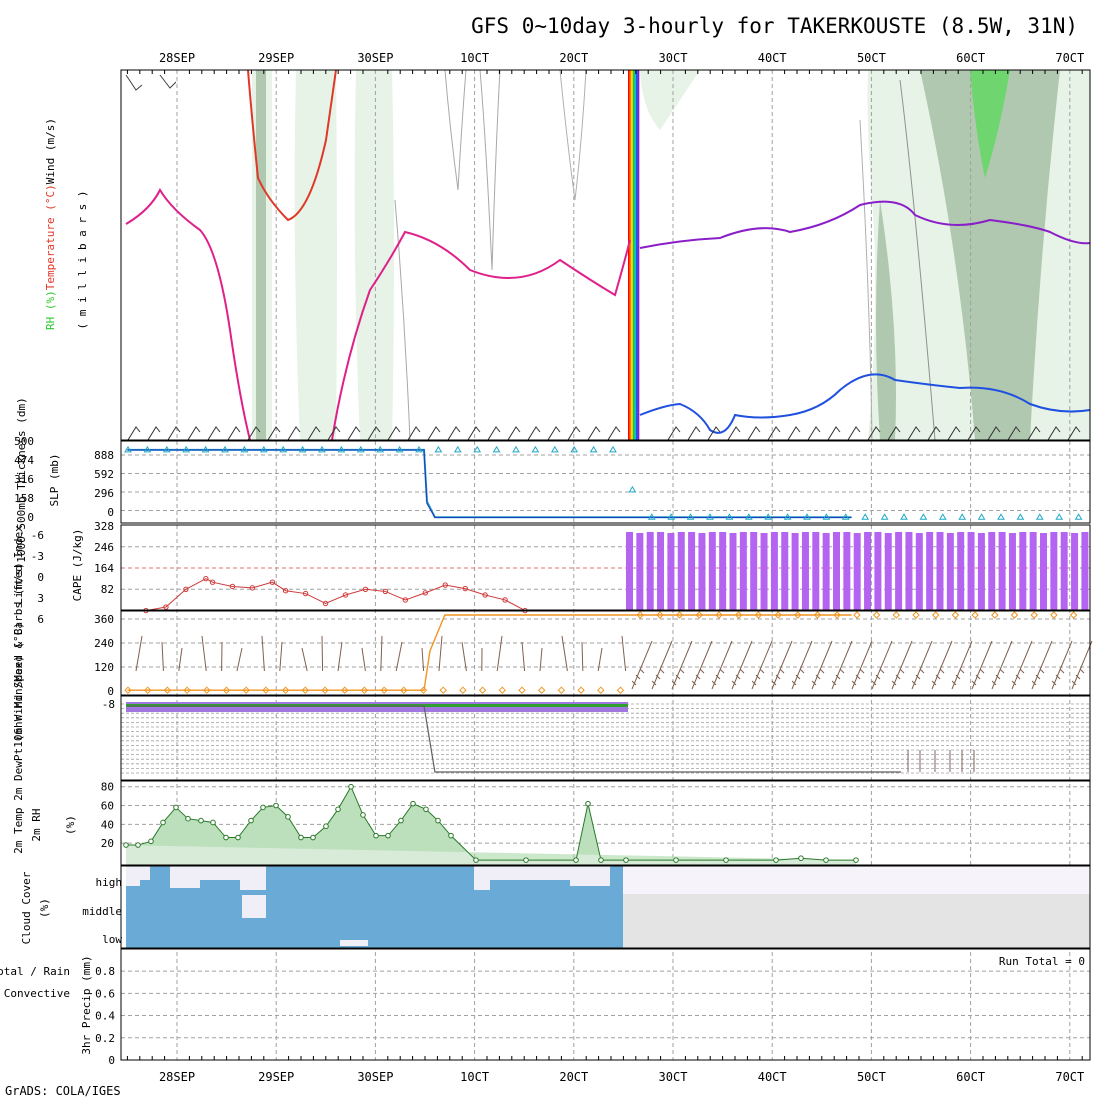 The image size is (1100, 1104). I want to click on wind-tick: 360, so click(104, 619).